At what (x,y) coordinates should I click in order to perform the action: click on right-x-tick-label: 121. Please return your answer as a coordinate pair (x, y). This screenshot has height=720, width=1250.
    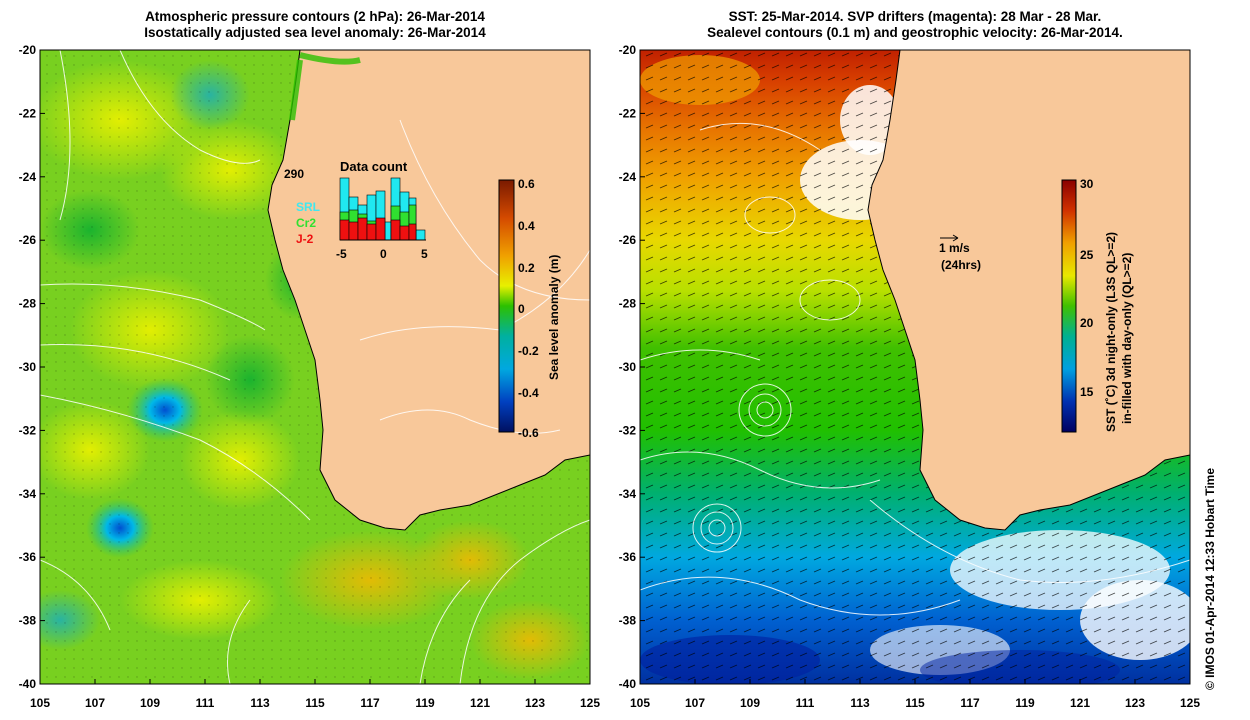
    Looking at the image, I should click on (1080, 703).